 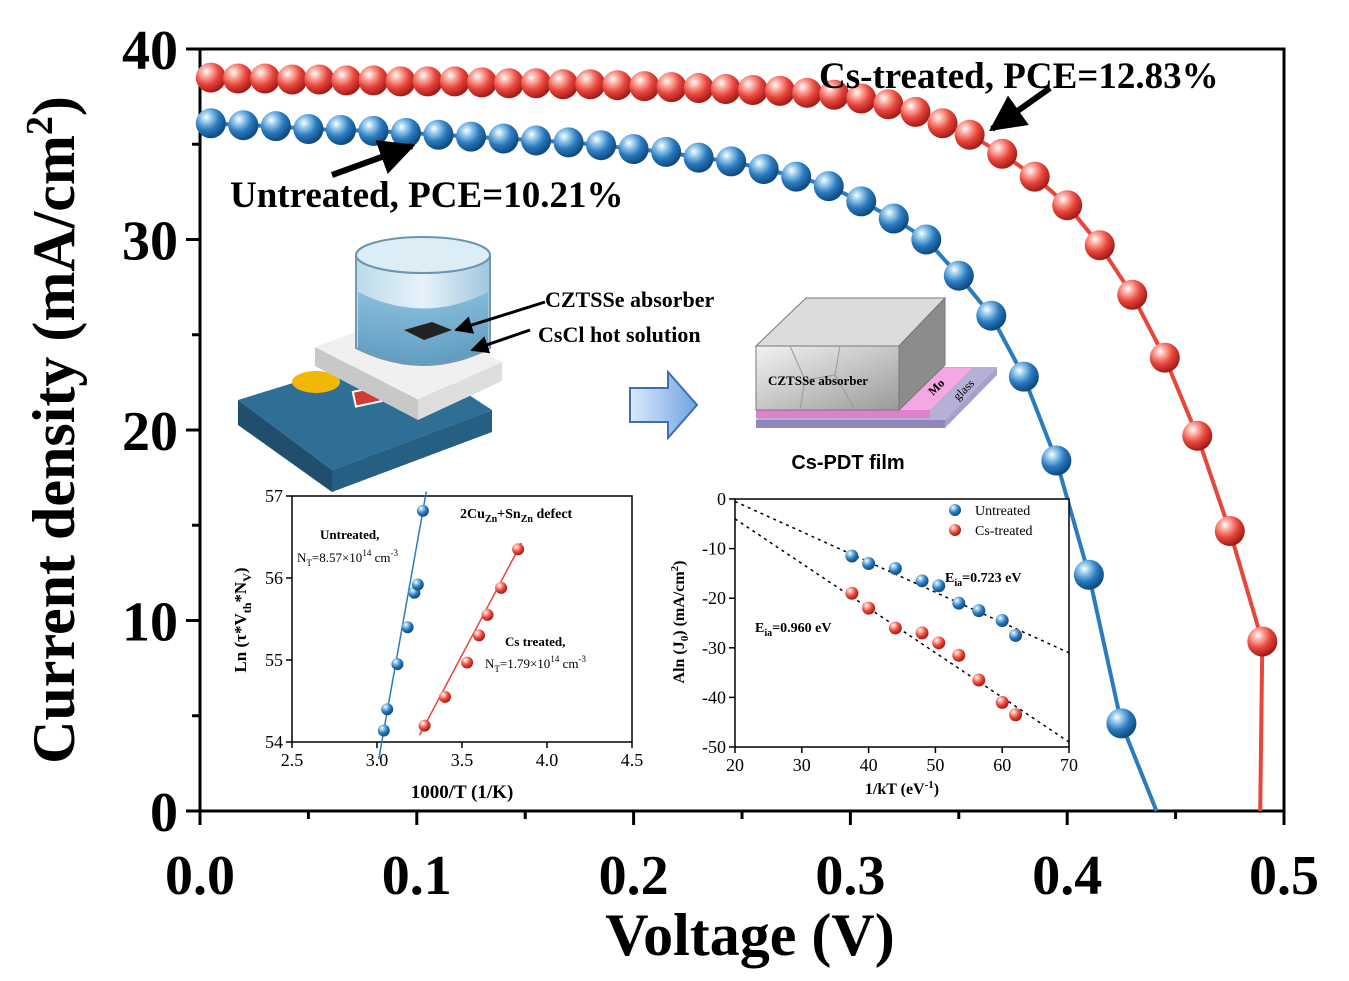 What do you see at coordinates (1019, 76) in the screenshot?
I see `cs-treated-pce-label: Cs-treated, PCE=12.83%` at bounding box center [1019, 76].